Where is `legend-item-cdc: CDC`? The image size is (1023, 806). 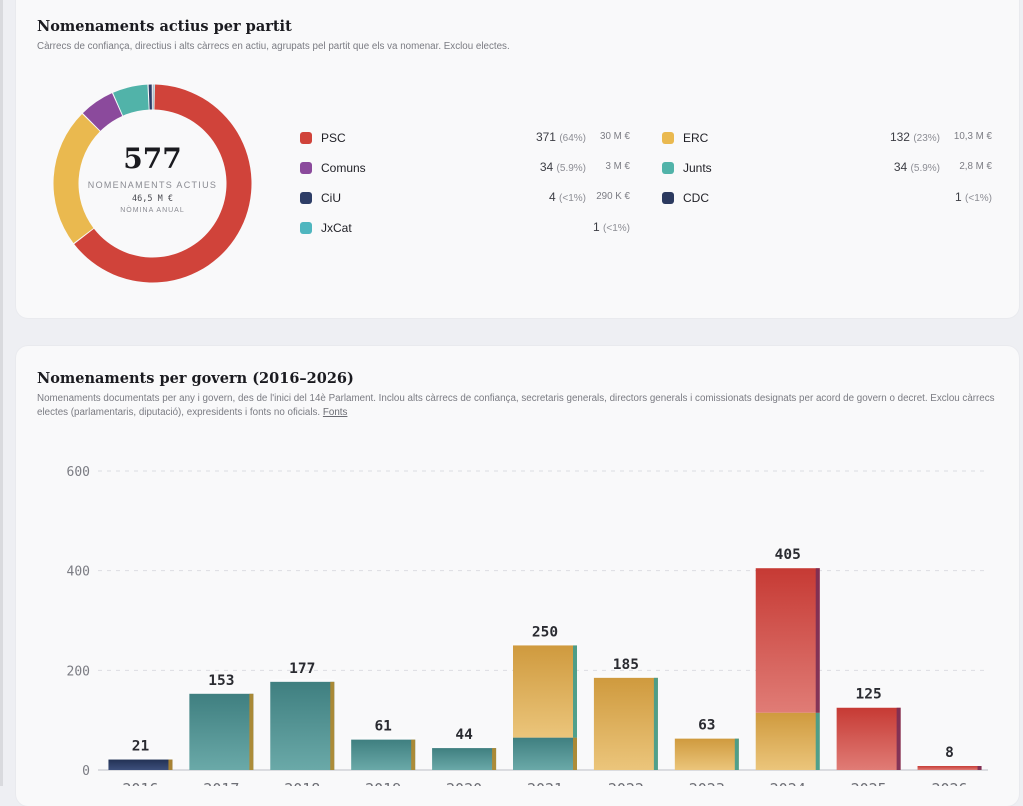 legend-item-cdc: CDC is located at coordinates (685, 198).